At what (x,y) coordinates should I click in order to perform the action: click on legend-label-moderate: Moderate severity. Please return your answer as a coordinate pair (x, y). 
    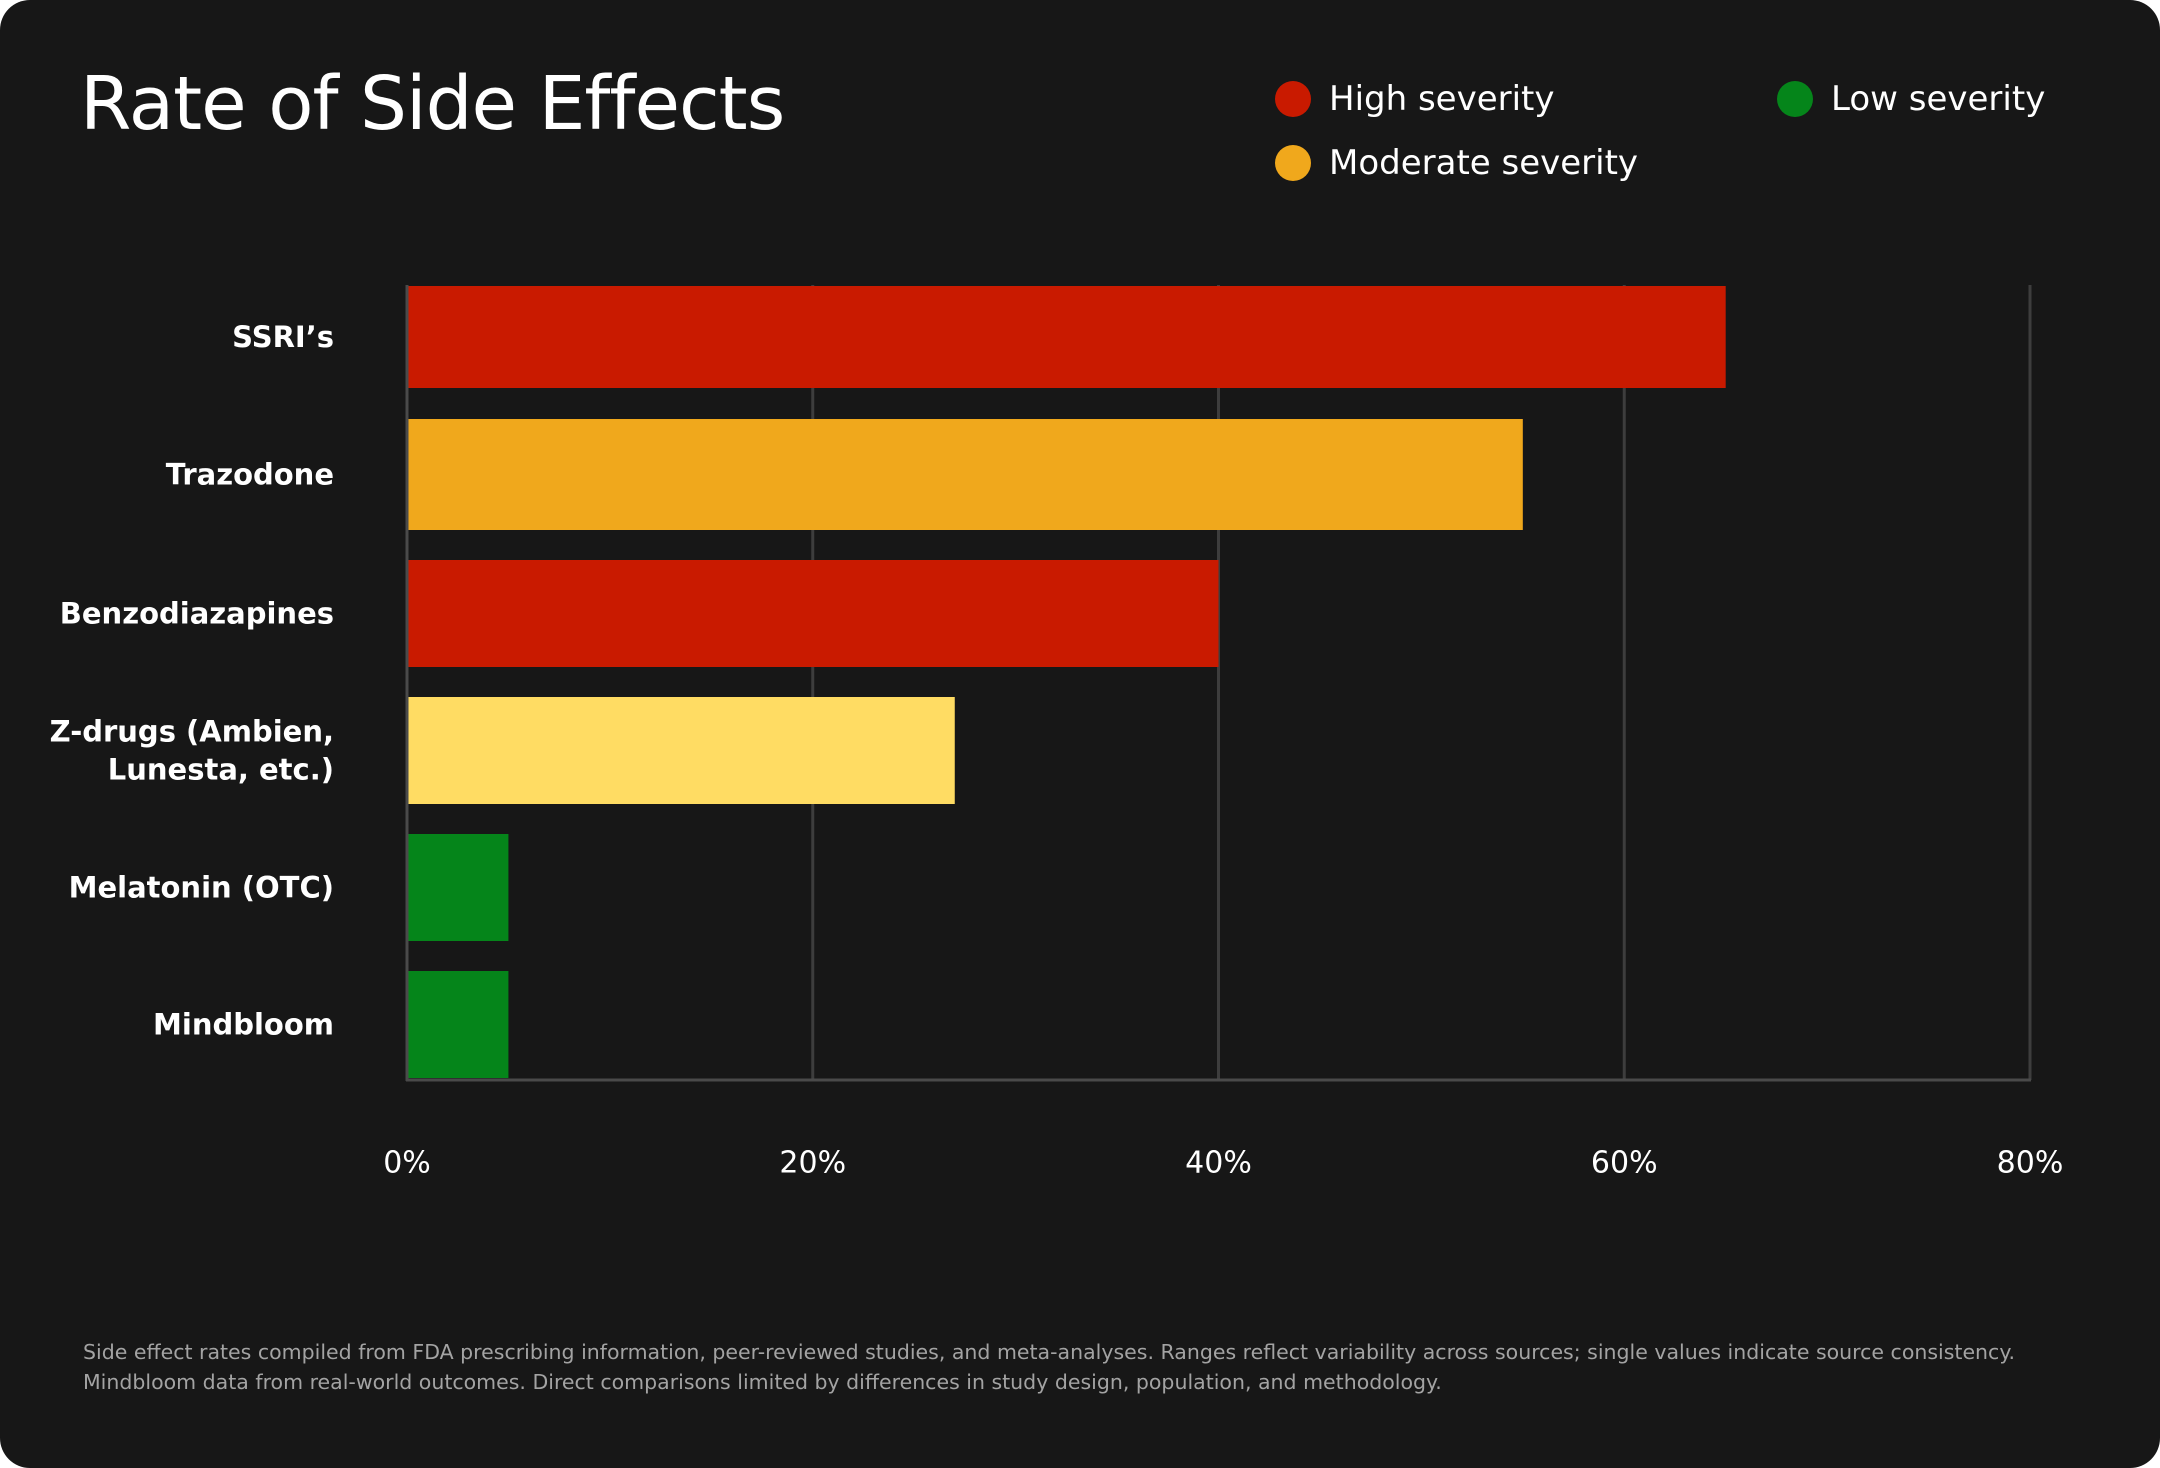
    Looking at the image, I should click on (1484, 163).